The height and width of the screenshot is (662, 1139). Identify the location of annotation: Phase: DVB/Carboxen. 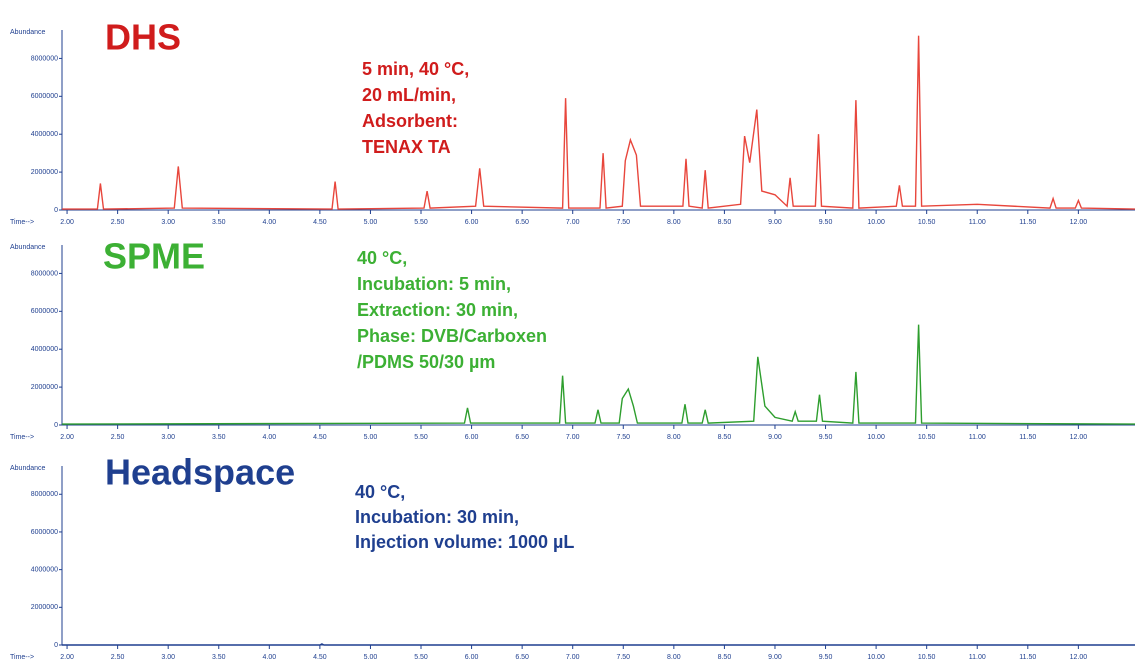
(452, 336).